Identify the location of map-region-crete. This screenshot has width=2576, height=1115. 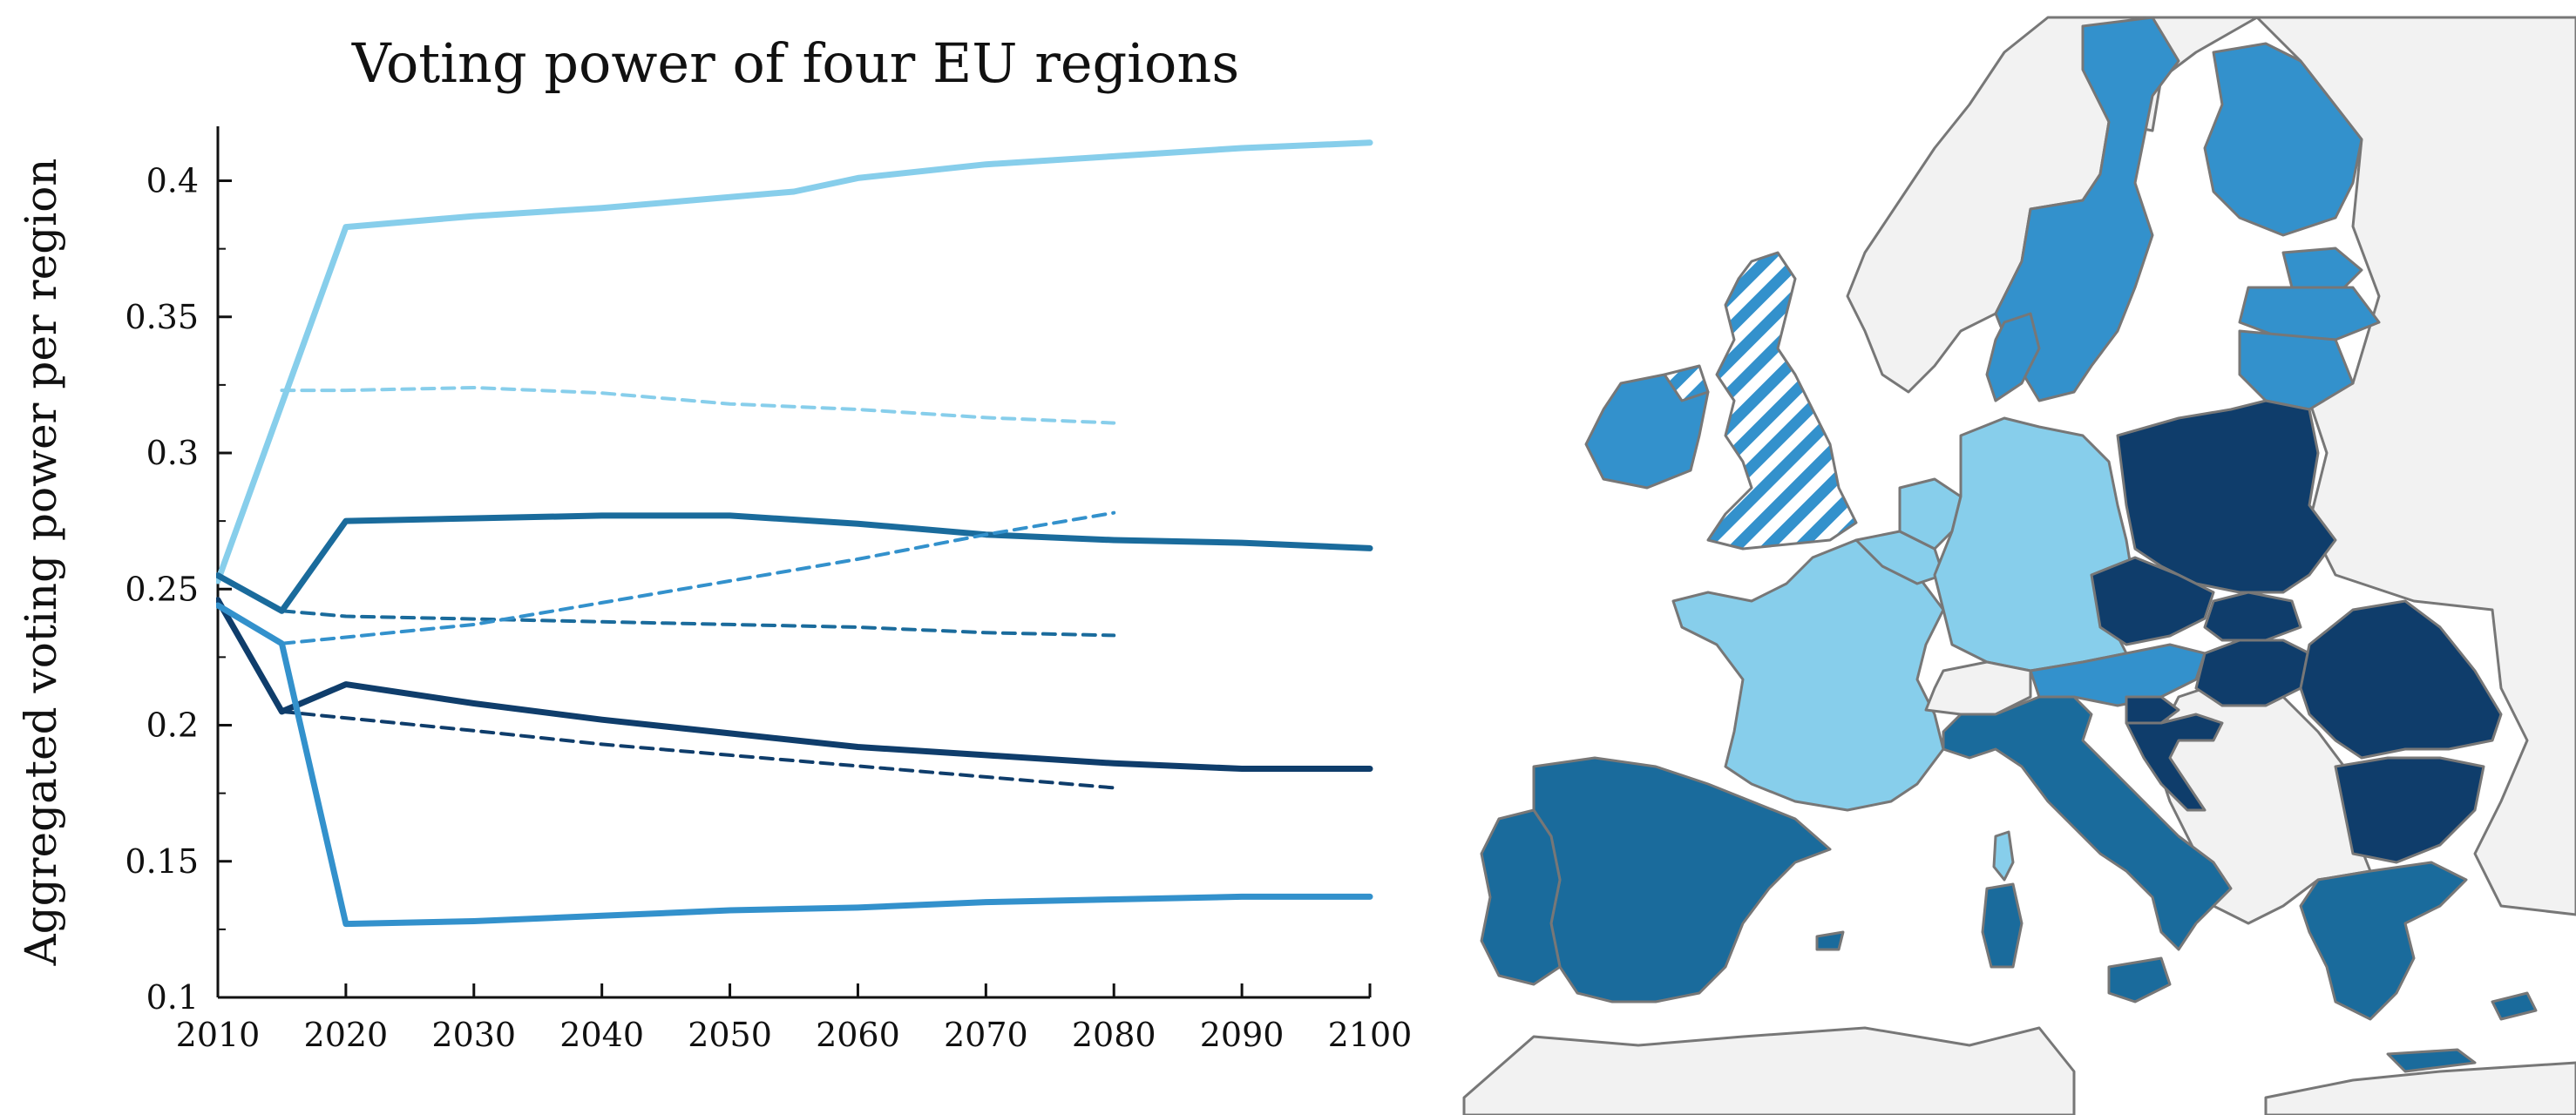
(2432, 1060).